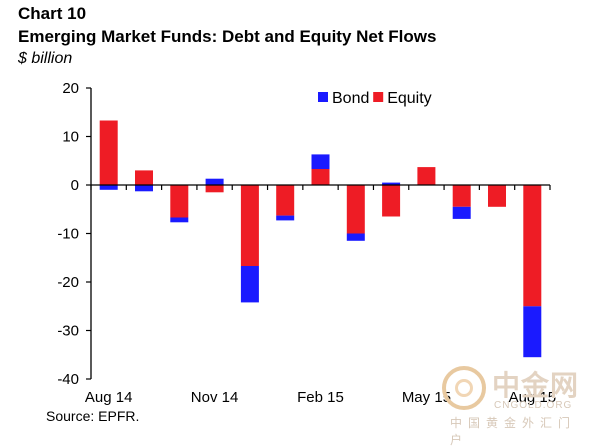 This screenshot has height=448, width=600. What do you see at coordinates (215, 397) in the screenshot?
I see `x-tick-label: Nov 14` at bounding box center [215, 397].